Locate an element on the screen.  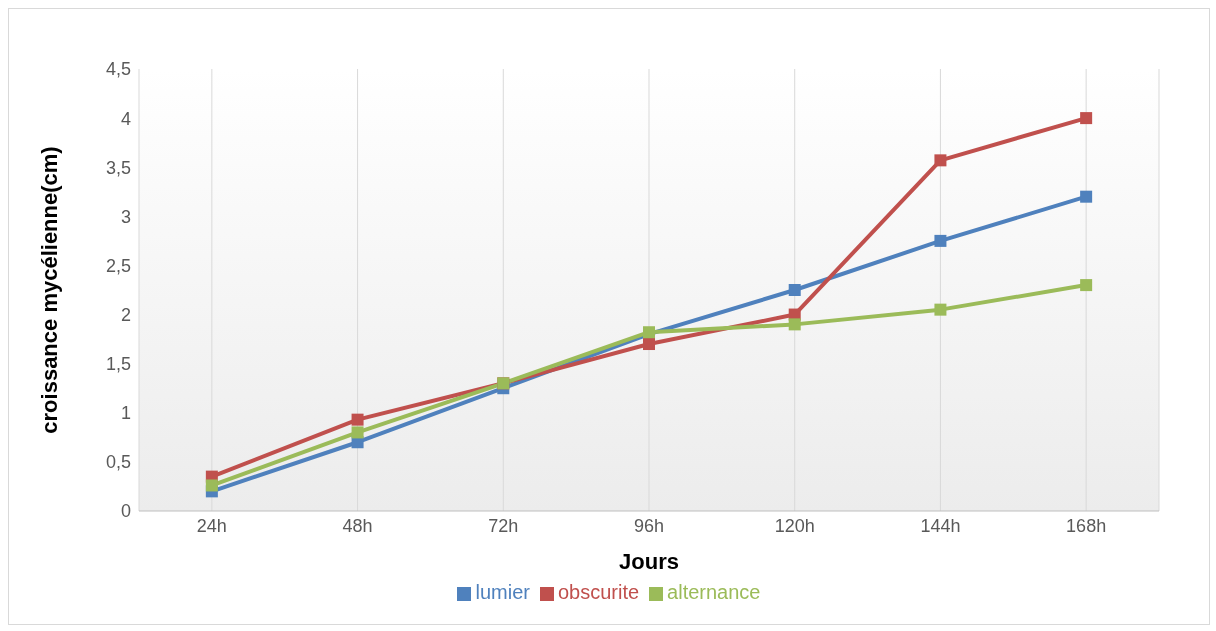
x-tick-label: 48h is located at coordinates (357, 525).